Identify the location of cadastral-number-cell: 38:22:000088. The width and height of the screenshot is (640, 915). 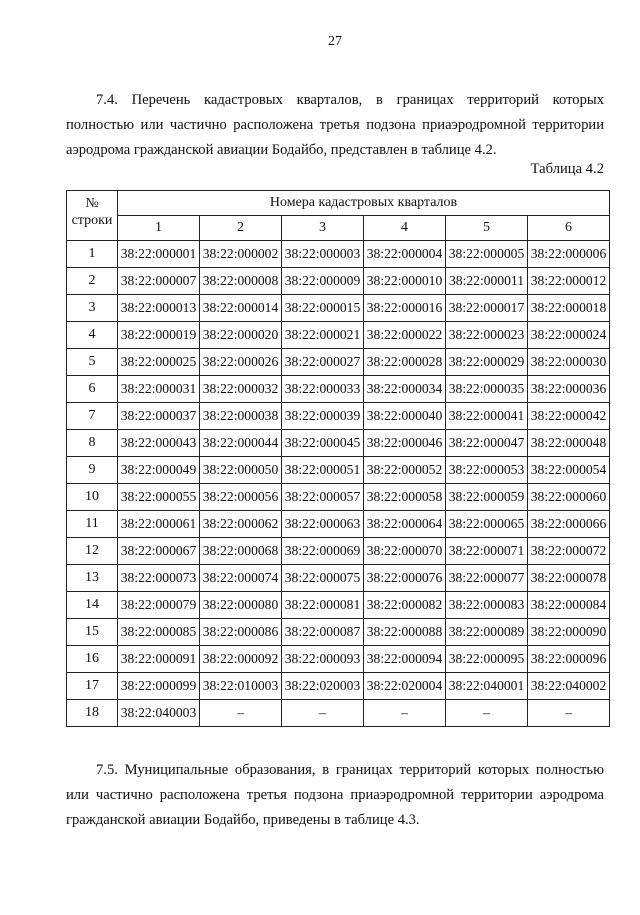
(404, 632).